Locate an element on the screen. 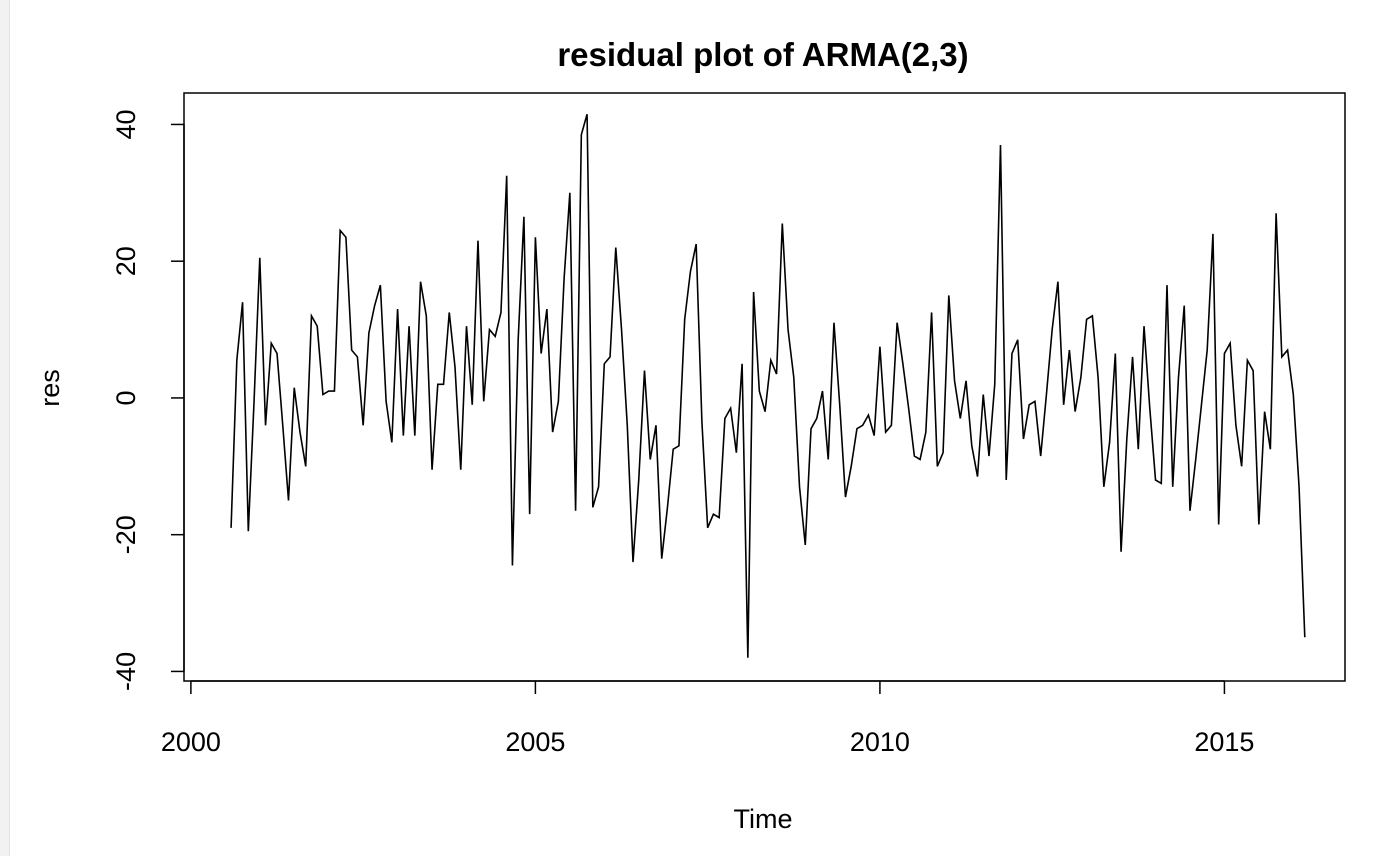  y-tick-label: -20 is located at coordinates (126, 534).